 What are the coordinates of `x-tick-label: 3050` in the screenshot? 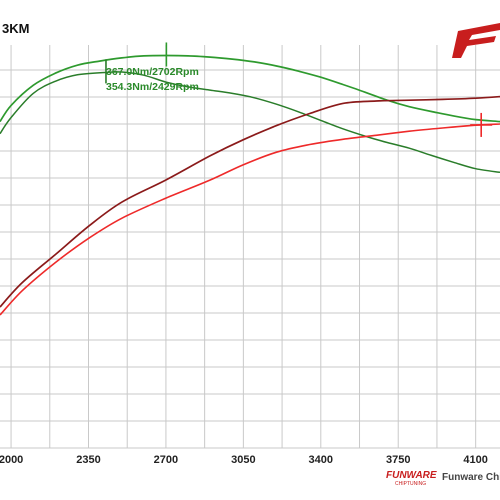 It's located at (243, 460).